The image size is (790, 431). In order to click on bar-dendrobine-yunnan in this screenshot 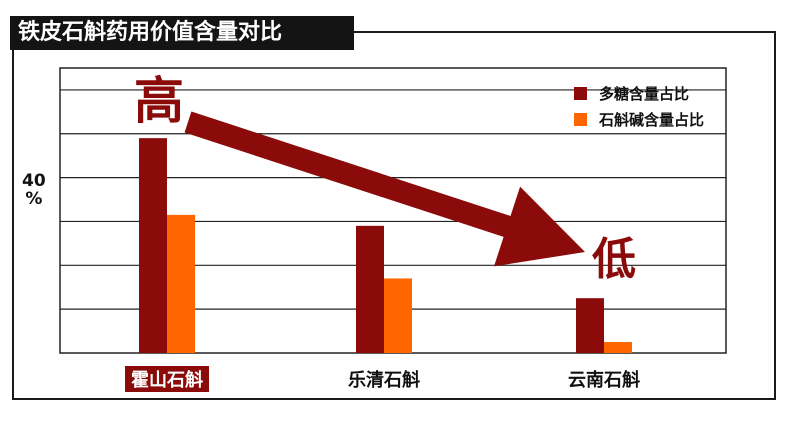, I will do `click(618, 347)`.